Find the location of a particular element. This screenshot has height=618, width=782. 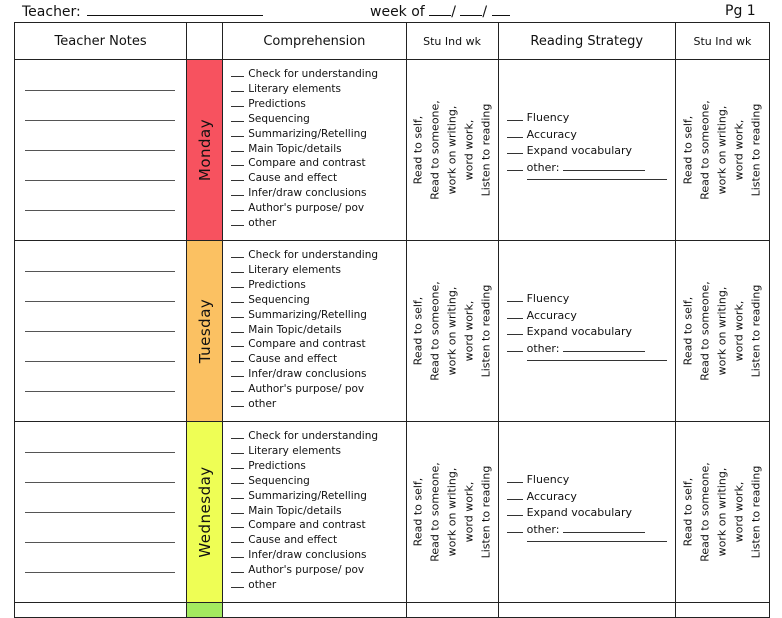

week-label: week of is located at coordinates (397, 12).